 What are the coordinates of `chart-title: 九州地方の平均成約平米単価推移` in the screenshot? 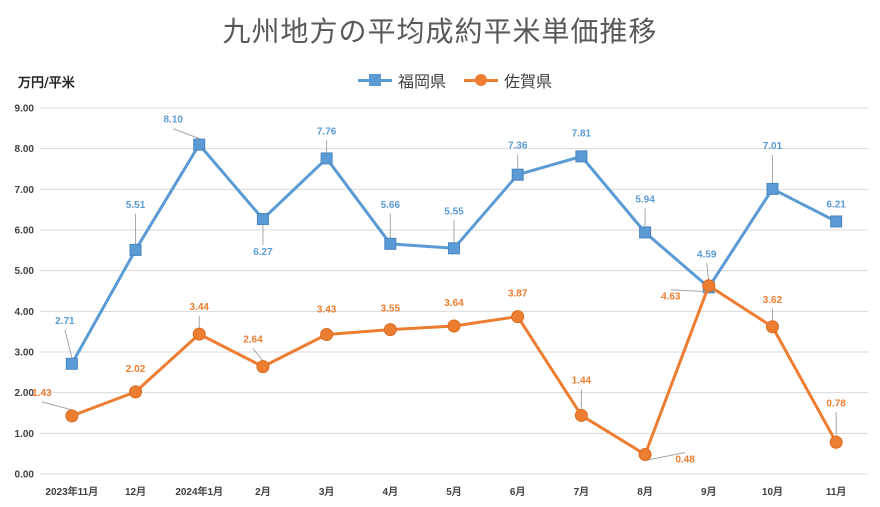 It's located at (440, 31).